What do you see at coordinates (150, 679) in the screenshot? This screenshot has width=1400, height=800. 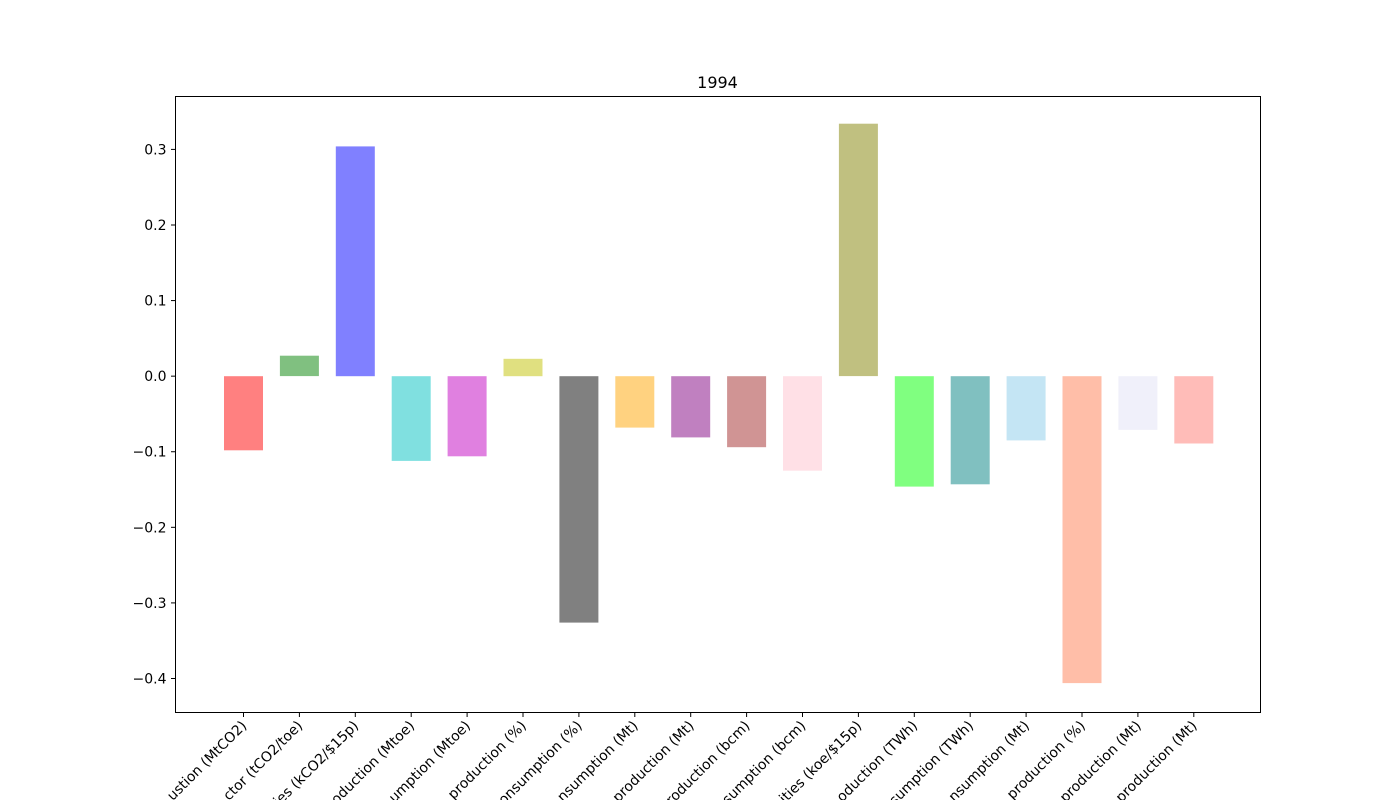 I see `y-tick-label: −0.4` at bounding box center [150, 679].